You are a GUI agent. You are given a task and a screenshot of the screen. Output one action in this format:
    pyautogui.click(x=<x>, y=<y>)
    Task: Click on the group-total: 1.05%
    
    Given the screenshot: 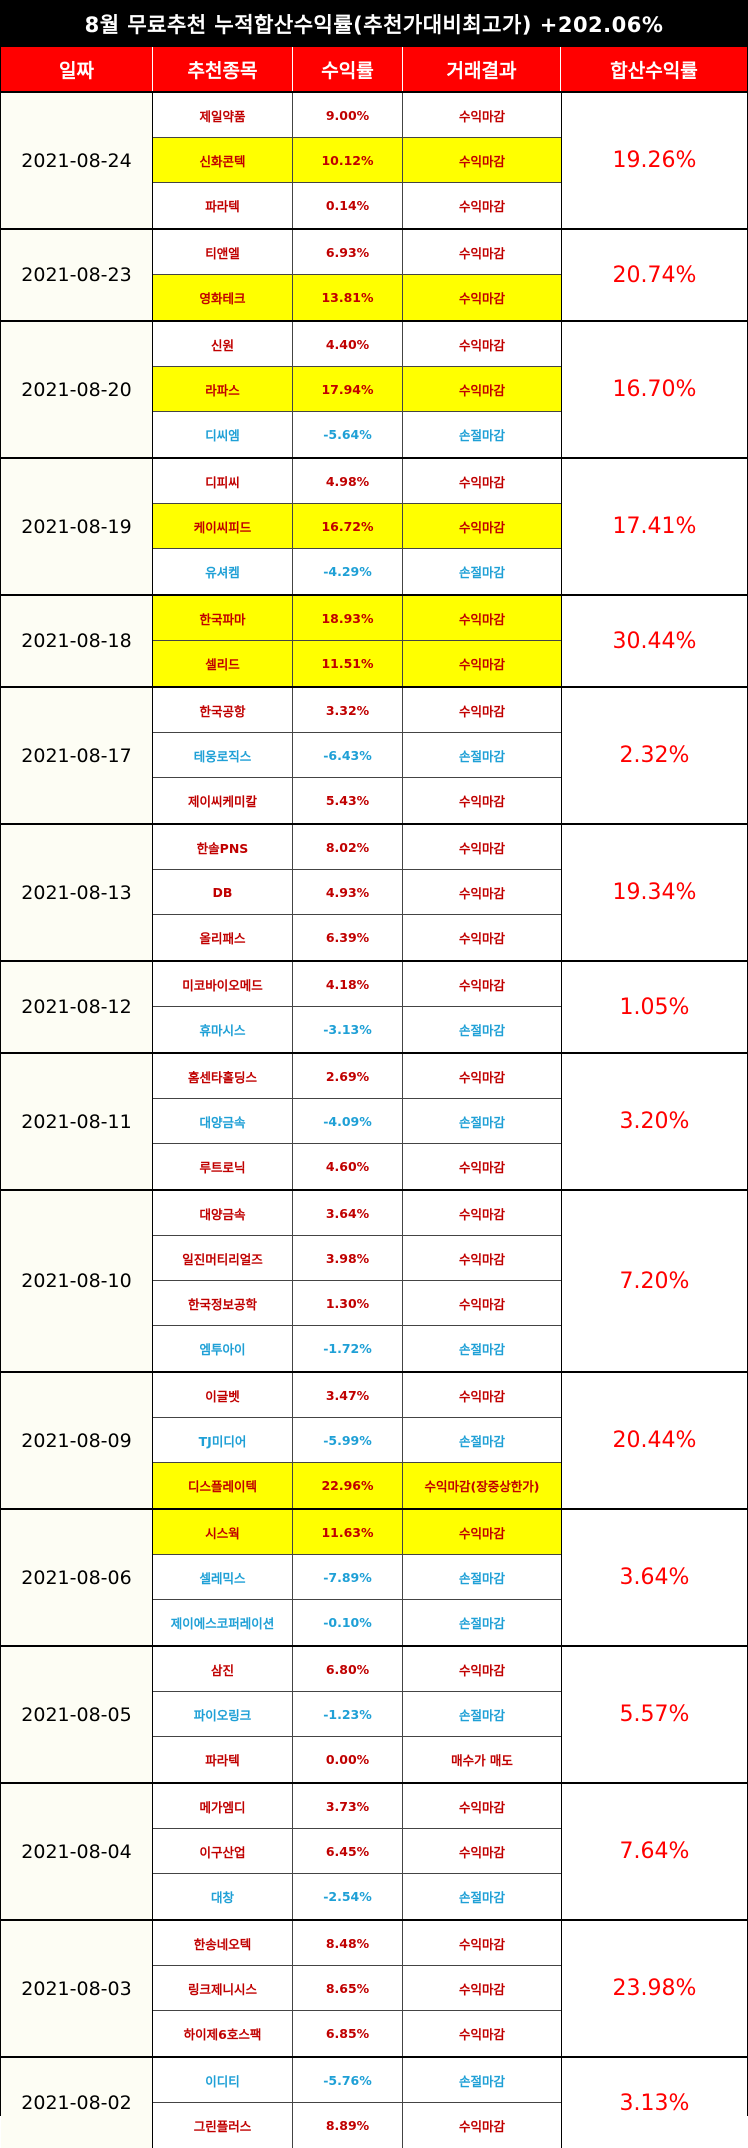 What is the action you would take?
    pyautogui.click(x=654, y=1007)
    